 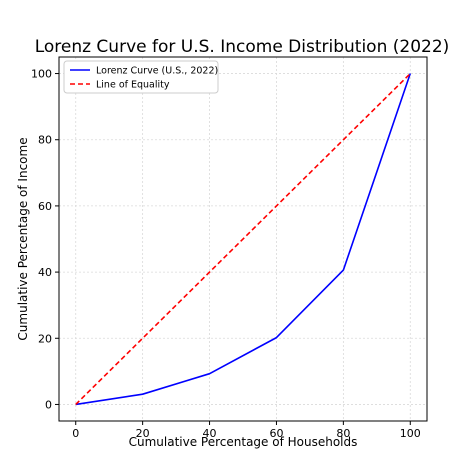 What do you see at coordinates (48, 404) in the screenshot?
I see `y-tick-label: 0` at bounding box center [48, 404].